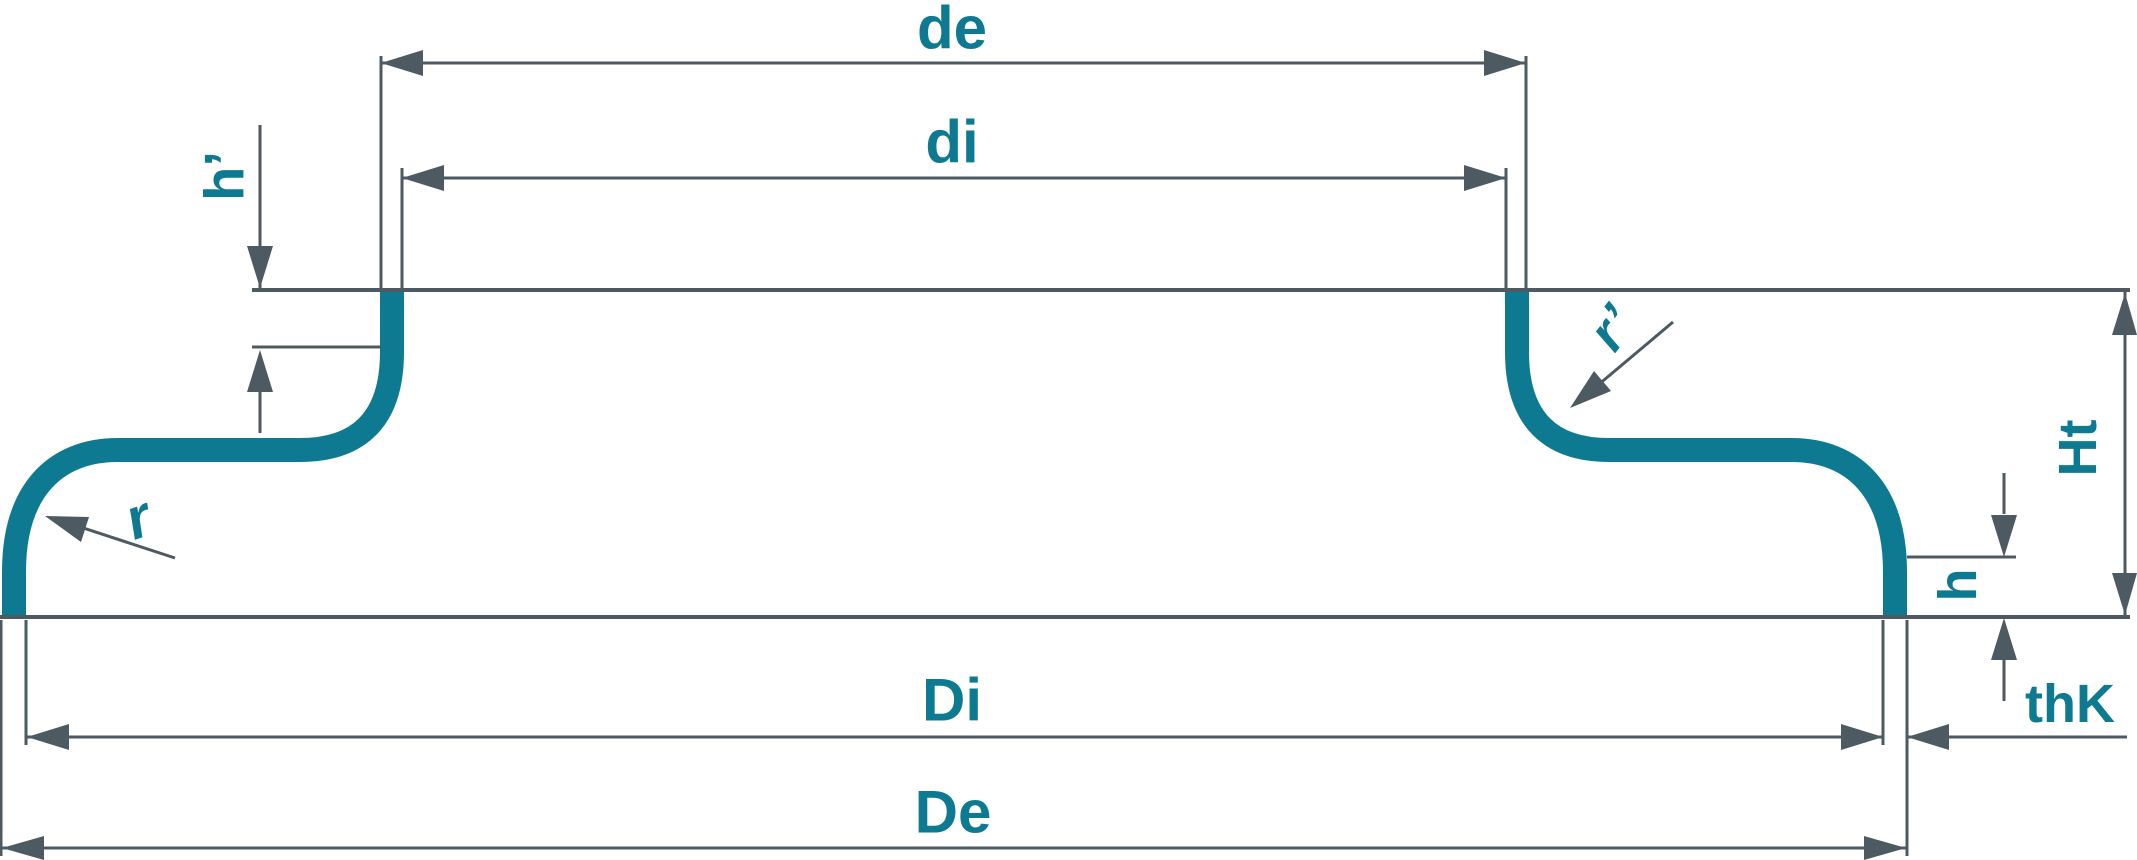 The height and width of the screenshot is (860, 2137). I want to click on dimension-De: De, so click(954, 819).